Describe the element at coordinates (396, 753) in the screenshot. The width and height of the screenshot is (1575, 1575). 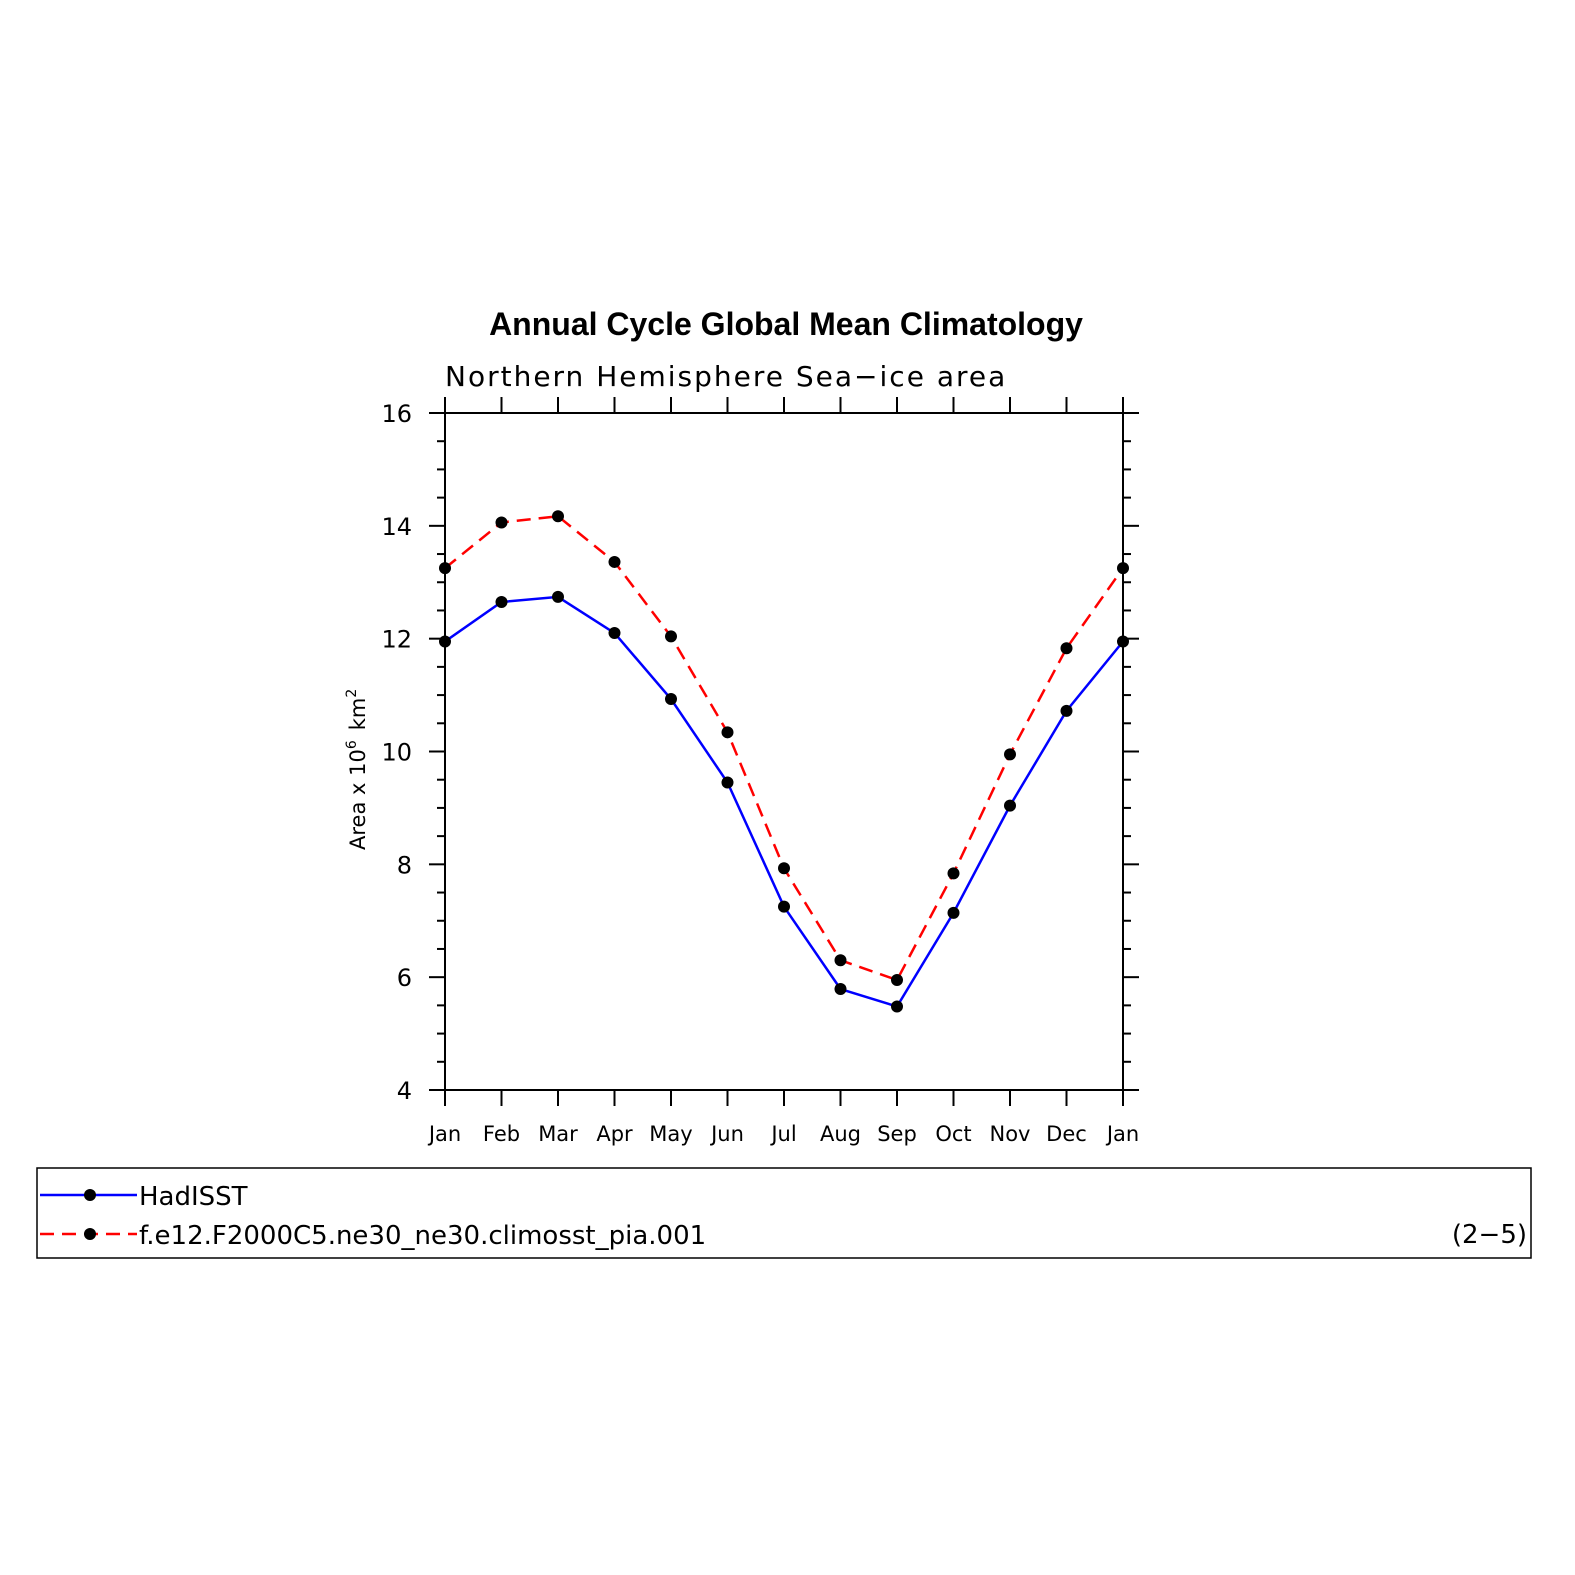
I see `y-tick-label: 10` at that location.